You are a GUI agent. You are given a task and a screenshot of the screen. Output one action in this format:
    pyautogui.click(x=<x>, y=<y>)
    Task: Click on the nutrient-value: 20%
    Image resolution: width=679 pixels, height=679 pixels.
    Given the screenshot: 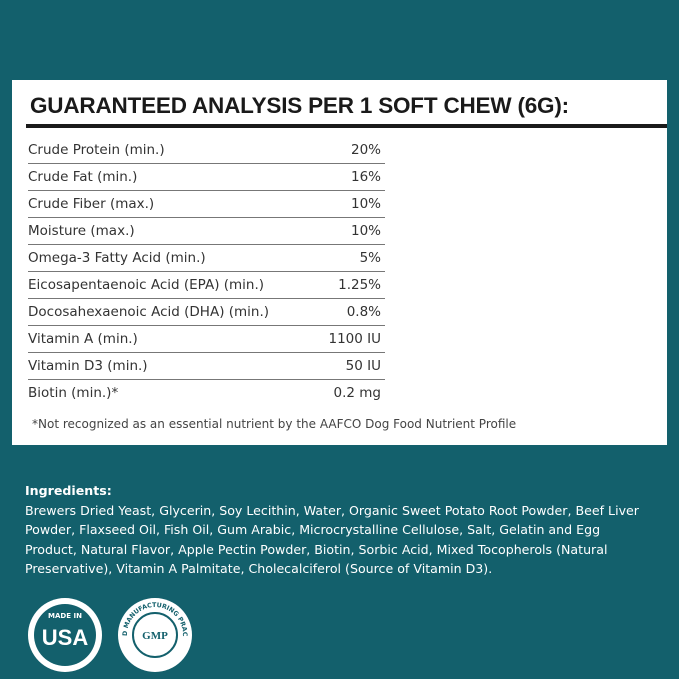 What is the action you would take?
    pyautogui.click(x=365, y=150)
    